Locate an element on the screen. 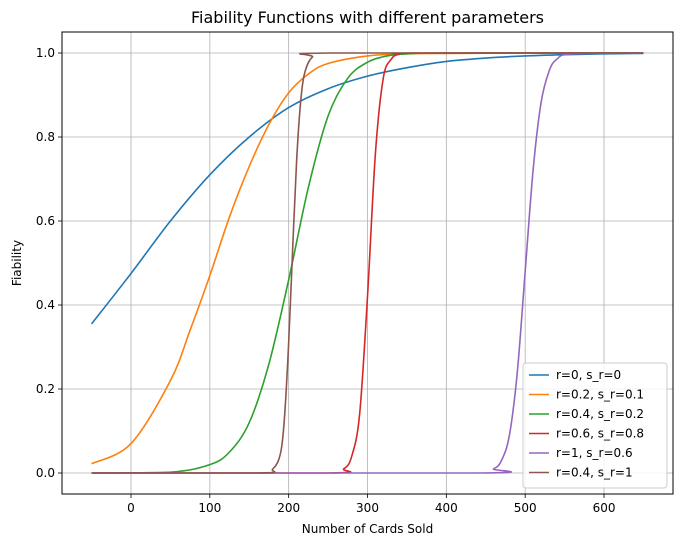 The image size is (691, 547). legend-label: r=0.4, s_r=1 is located at coordinates (594, 473).